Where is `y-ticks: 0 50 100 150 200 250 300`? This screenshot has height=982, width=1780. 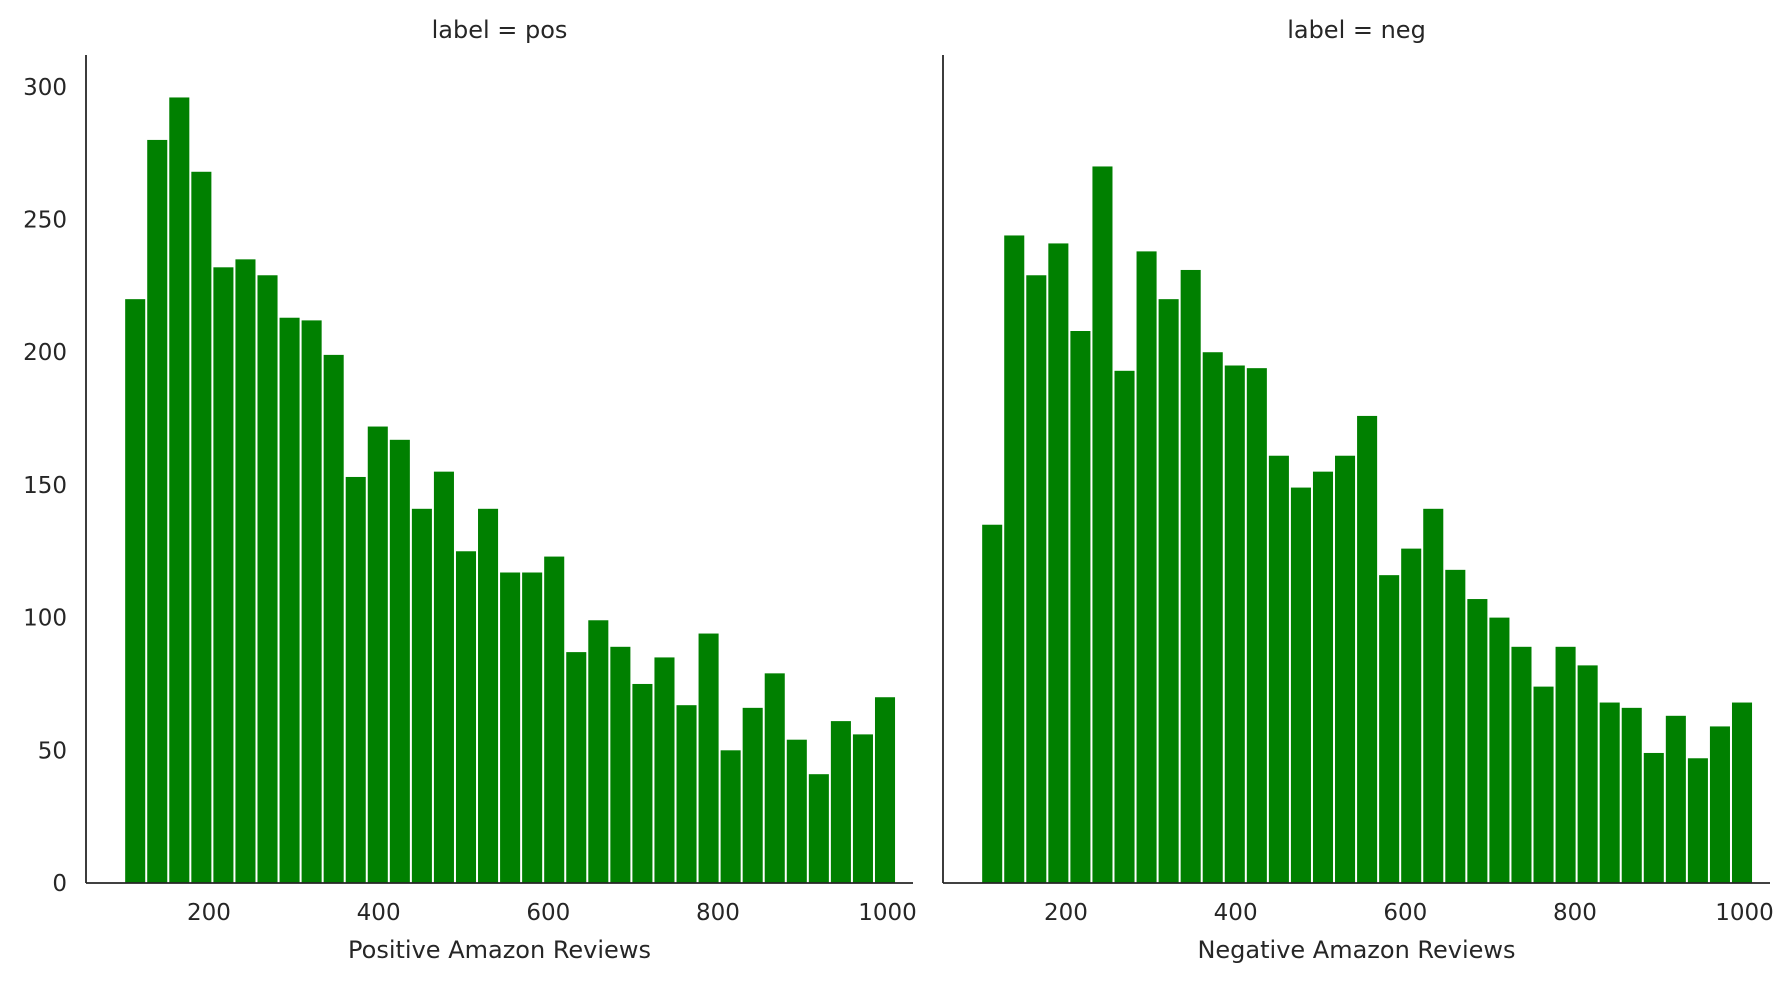
y-ticks: 0 50 100 150 200 250 300 is located at coordinates (45, 486).